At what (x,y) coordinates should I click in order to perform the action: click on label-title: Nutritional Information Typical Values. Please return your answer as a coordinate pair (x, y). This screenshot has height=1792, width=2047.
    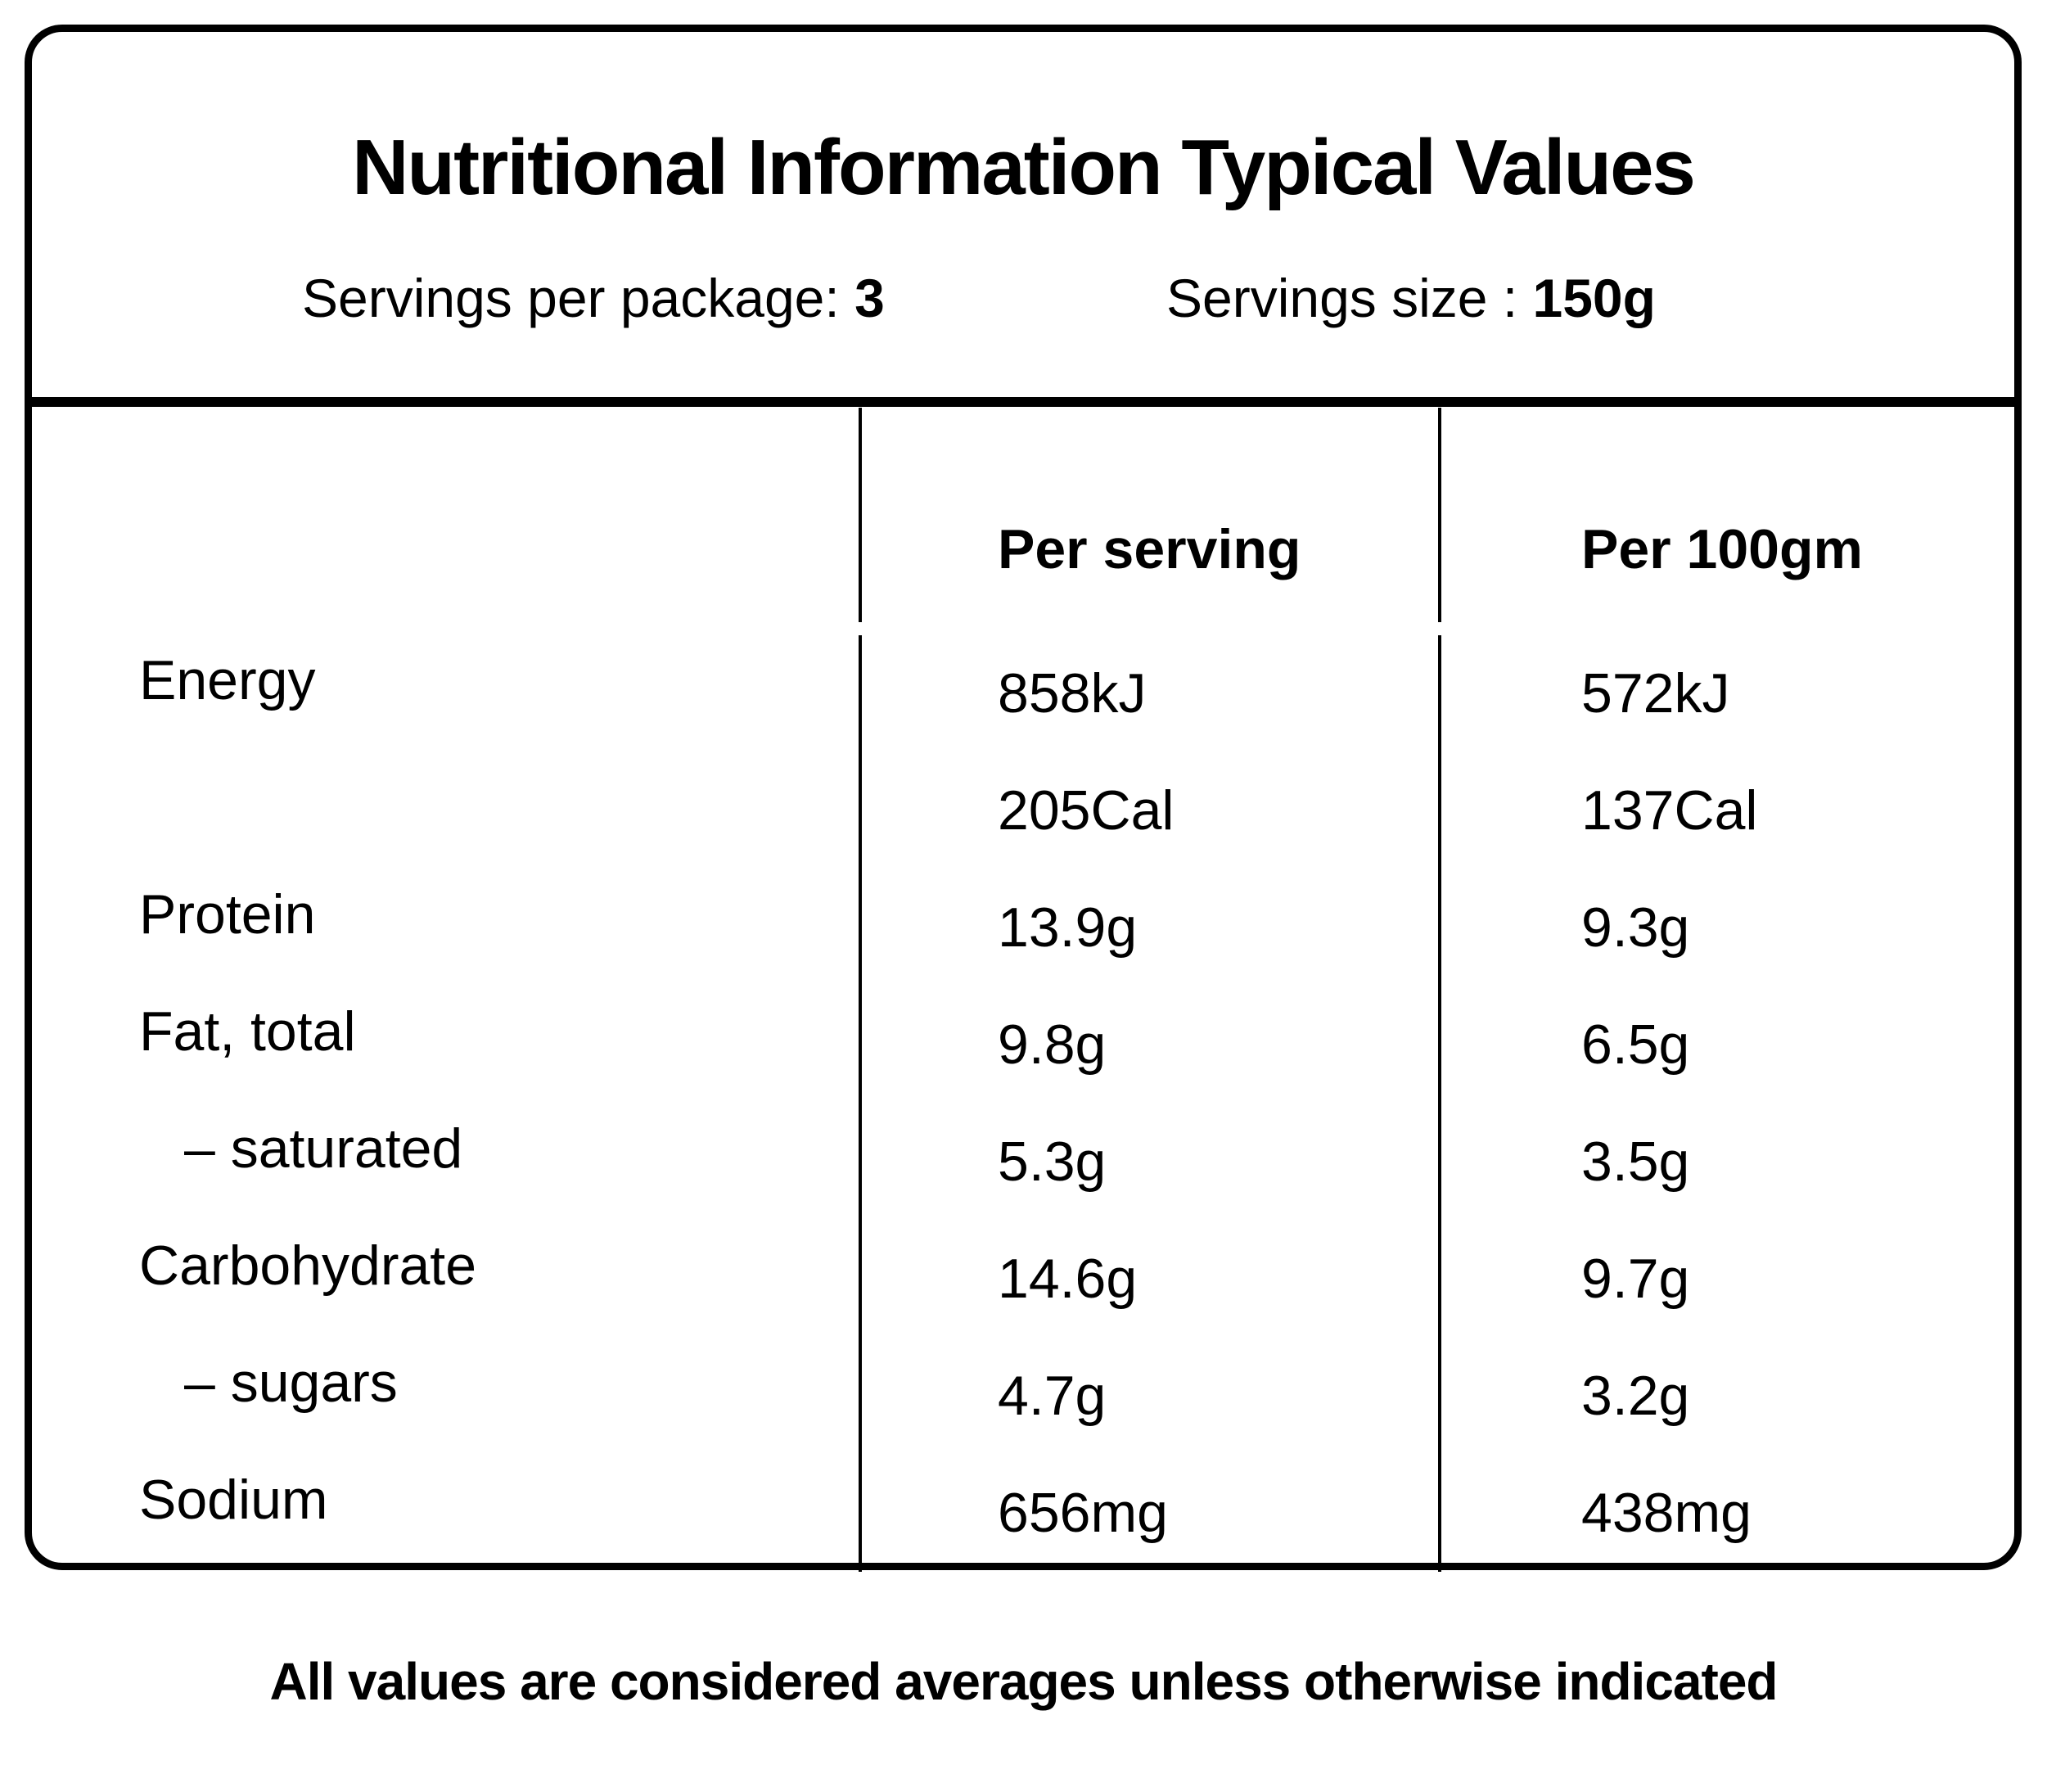
    Looking at the image, I should click on (1024, 167).